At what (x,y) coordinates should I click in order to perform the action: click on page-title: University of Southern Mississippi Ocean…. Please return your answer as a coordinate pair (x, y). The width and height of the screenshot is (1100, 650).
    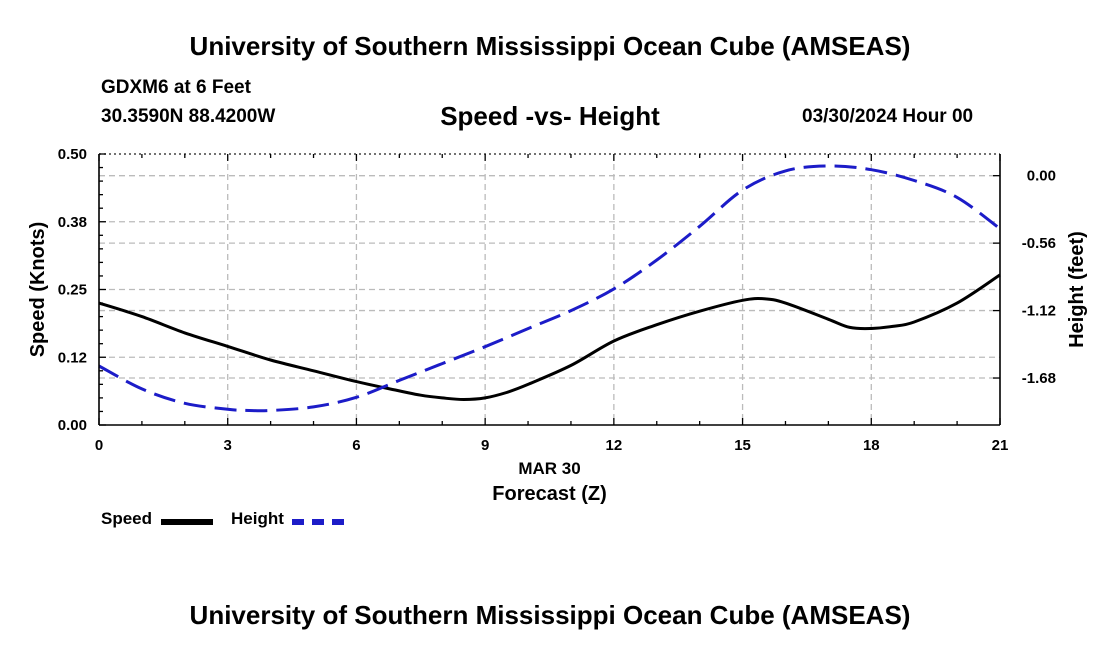
    Looking at the image, I should click on (550, 46).